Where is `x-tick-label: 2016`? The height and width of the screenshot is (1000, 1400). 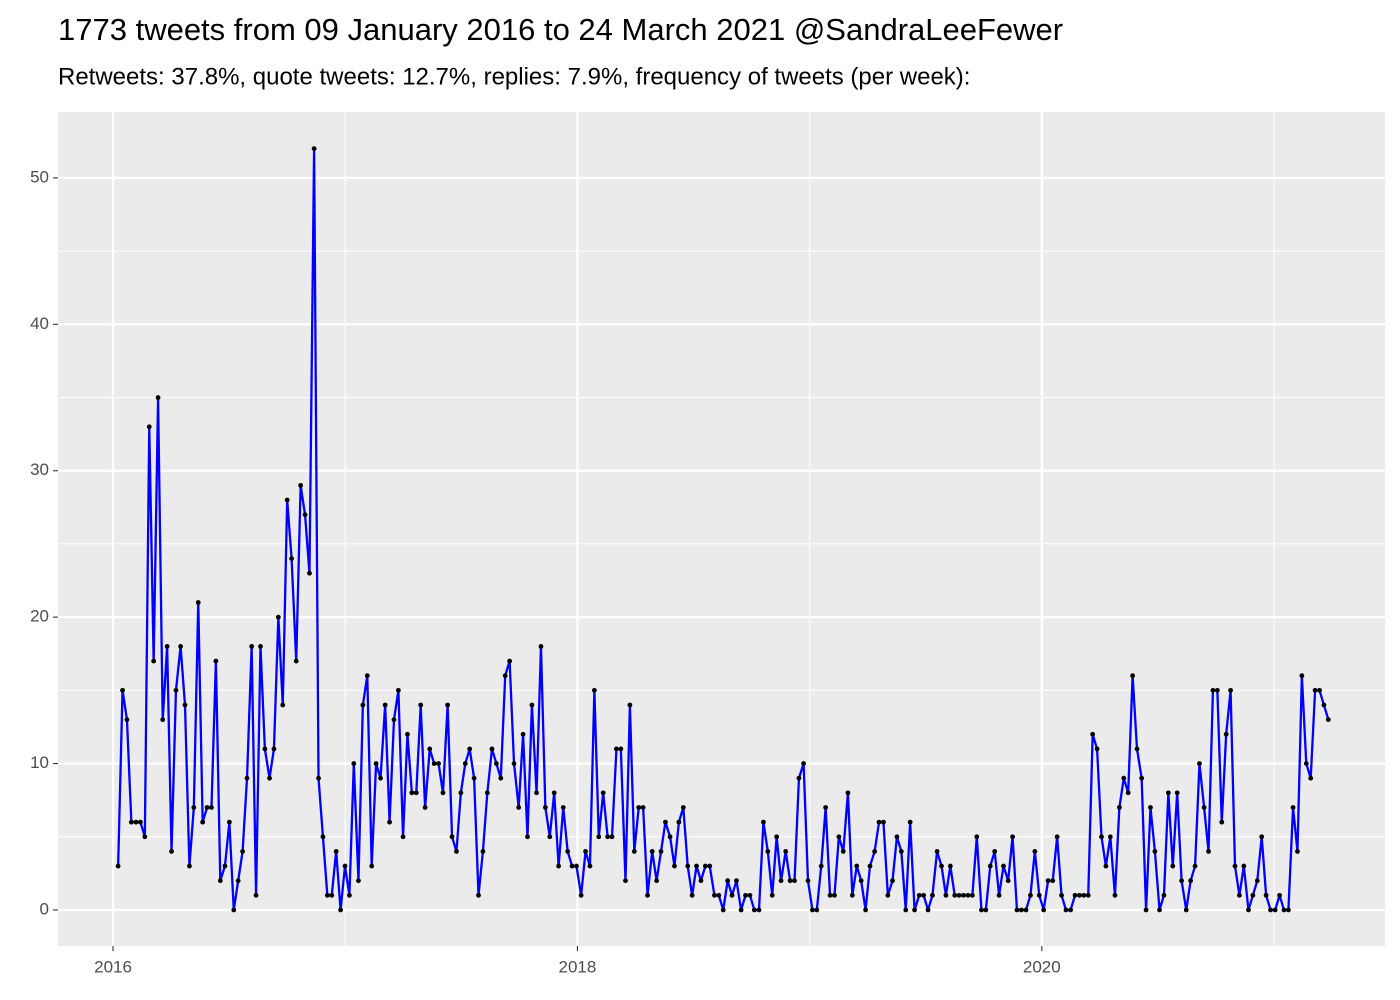 x-tick-label: 2016 is located at coordinates (113, 966).